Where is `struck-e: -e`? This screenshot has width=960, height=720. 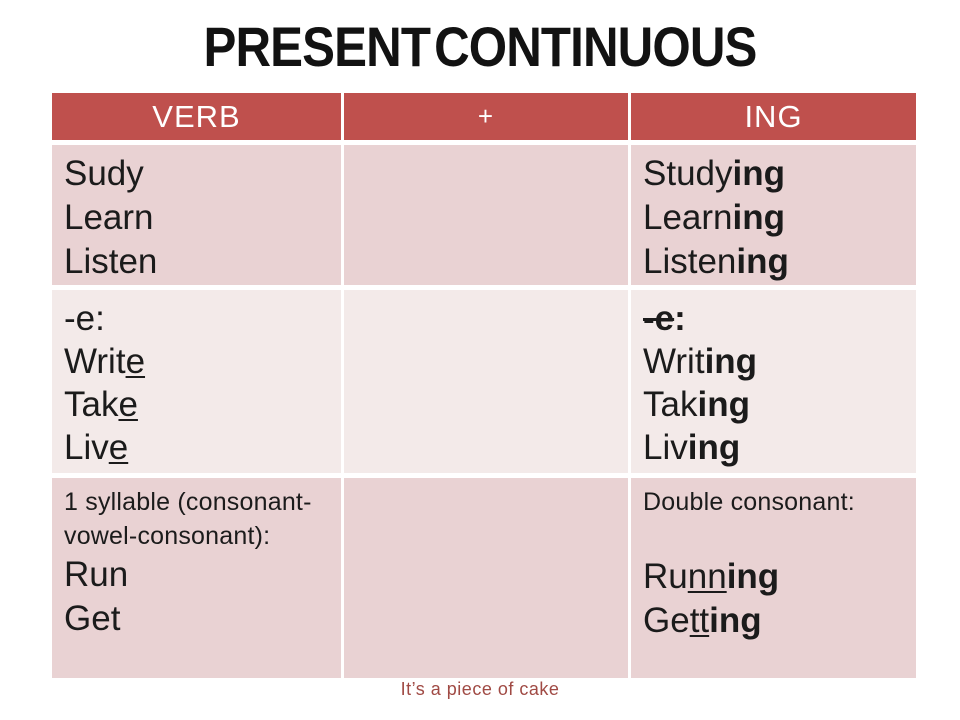
struck-e: -e is located at coordinates (659, 318).